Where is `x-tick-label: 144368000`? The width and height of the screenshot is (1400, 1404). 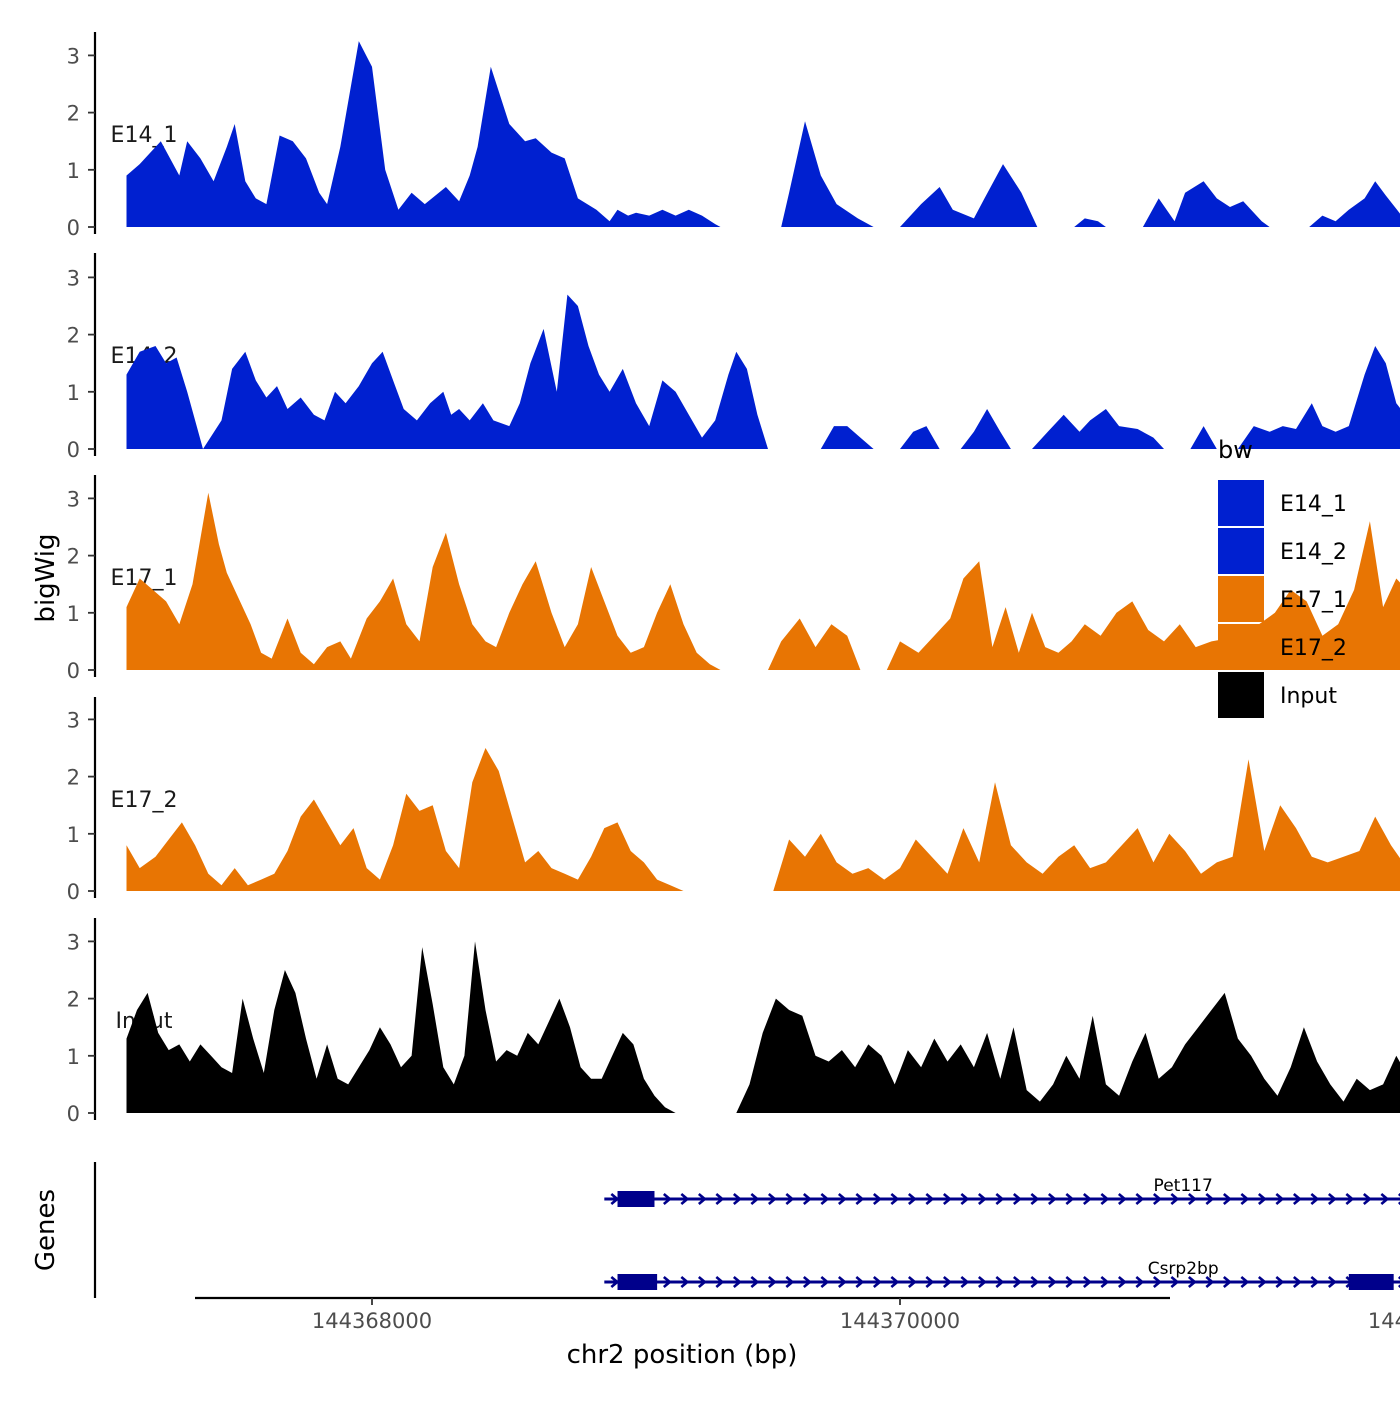 x-tick-label: 144368000 is located at coordinates (372, 1321).